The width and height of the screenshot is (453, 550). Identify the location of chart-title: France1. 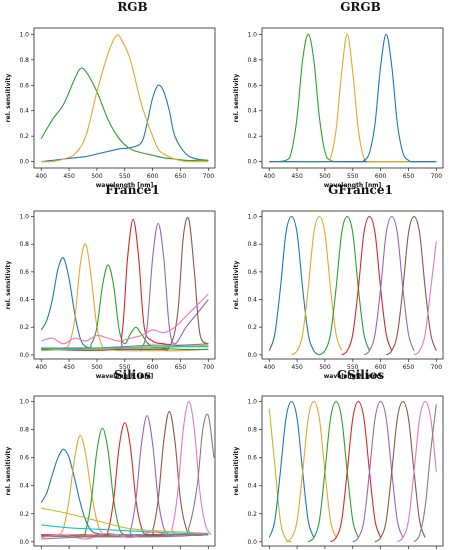
(132, 190).